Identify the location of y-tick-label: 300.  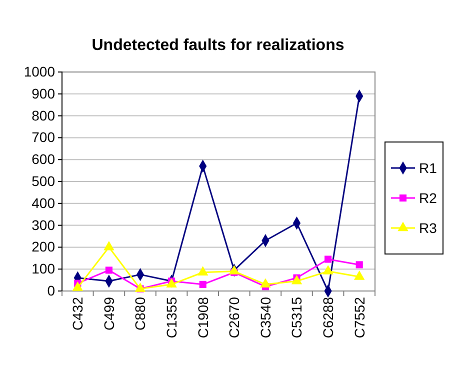
(44, 224).